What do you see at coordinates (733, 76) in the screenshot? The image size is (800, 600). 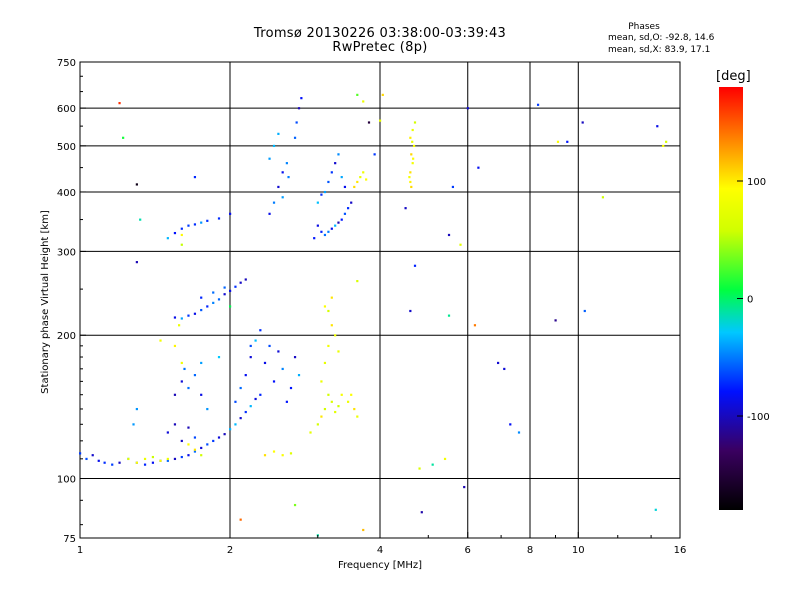 I see `colorbar-unit: [deg]` at bounding box center [733, 76].